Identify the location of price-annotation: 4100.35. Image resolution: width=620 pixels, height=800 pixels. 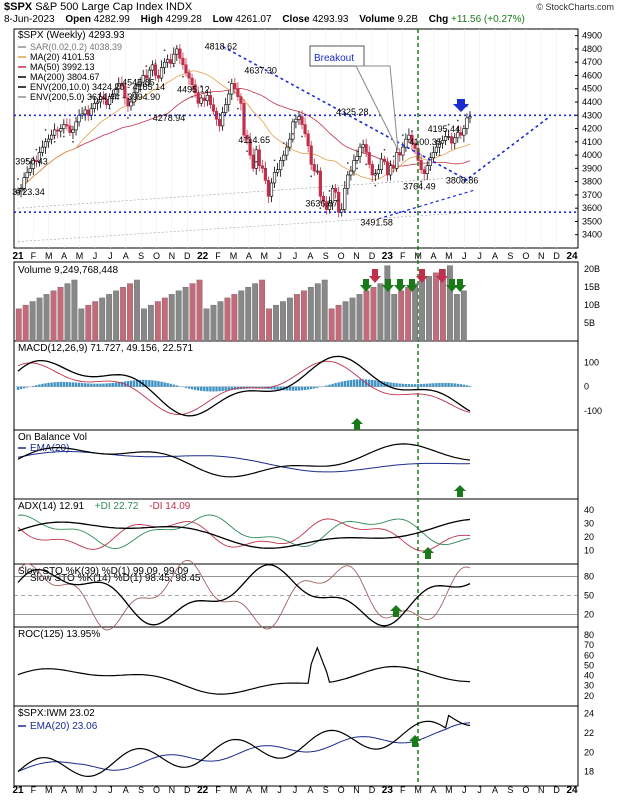
(425, 142).